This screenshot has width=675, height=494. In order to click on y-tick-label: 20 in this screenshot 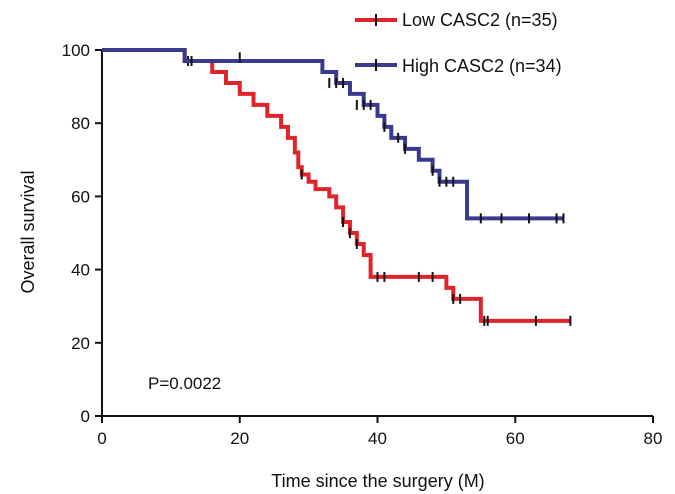, I will do `click(80, 343)`.